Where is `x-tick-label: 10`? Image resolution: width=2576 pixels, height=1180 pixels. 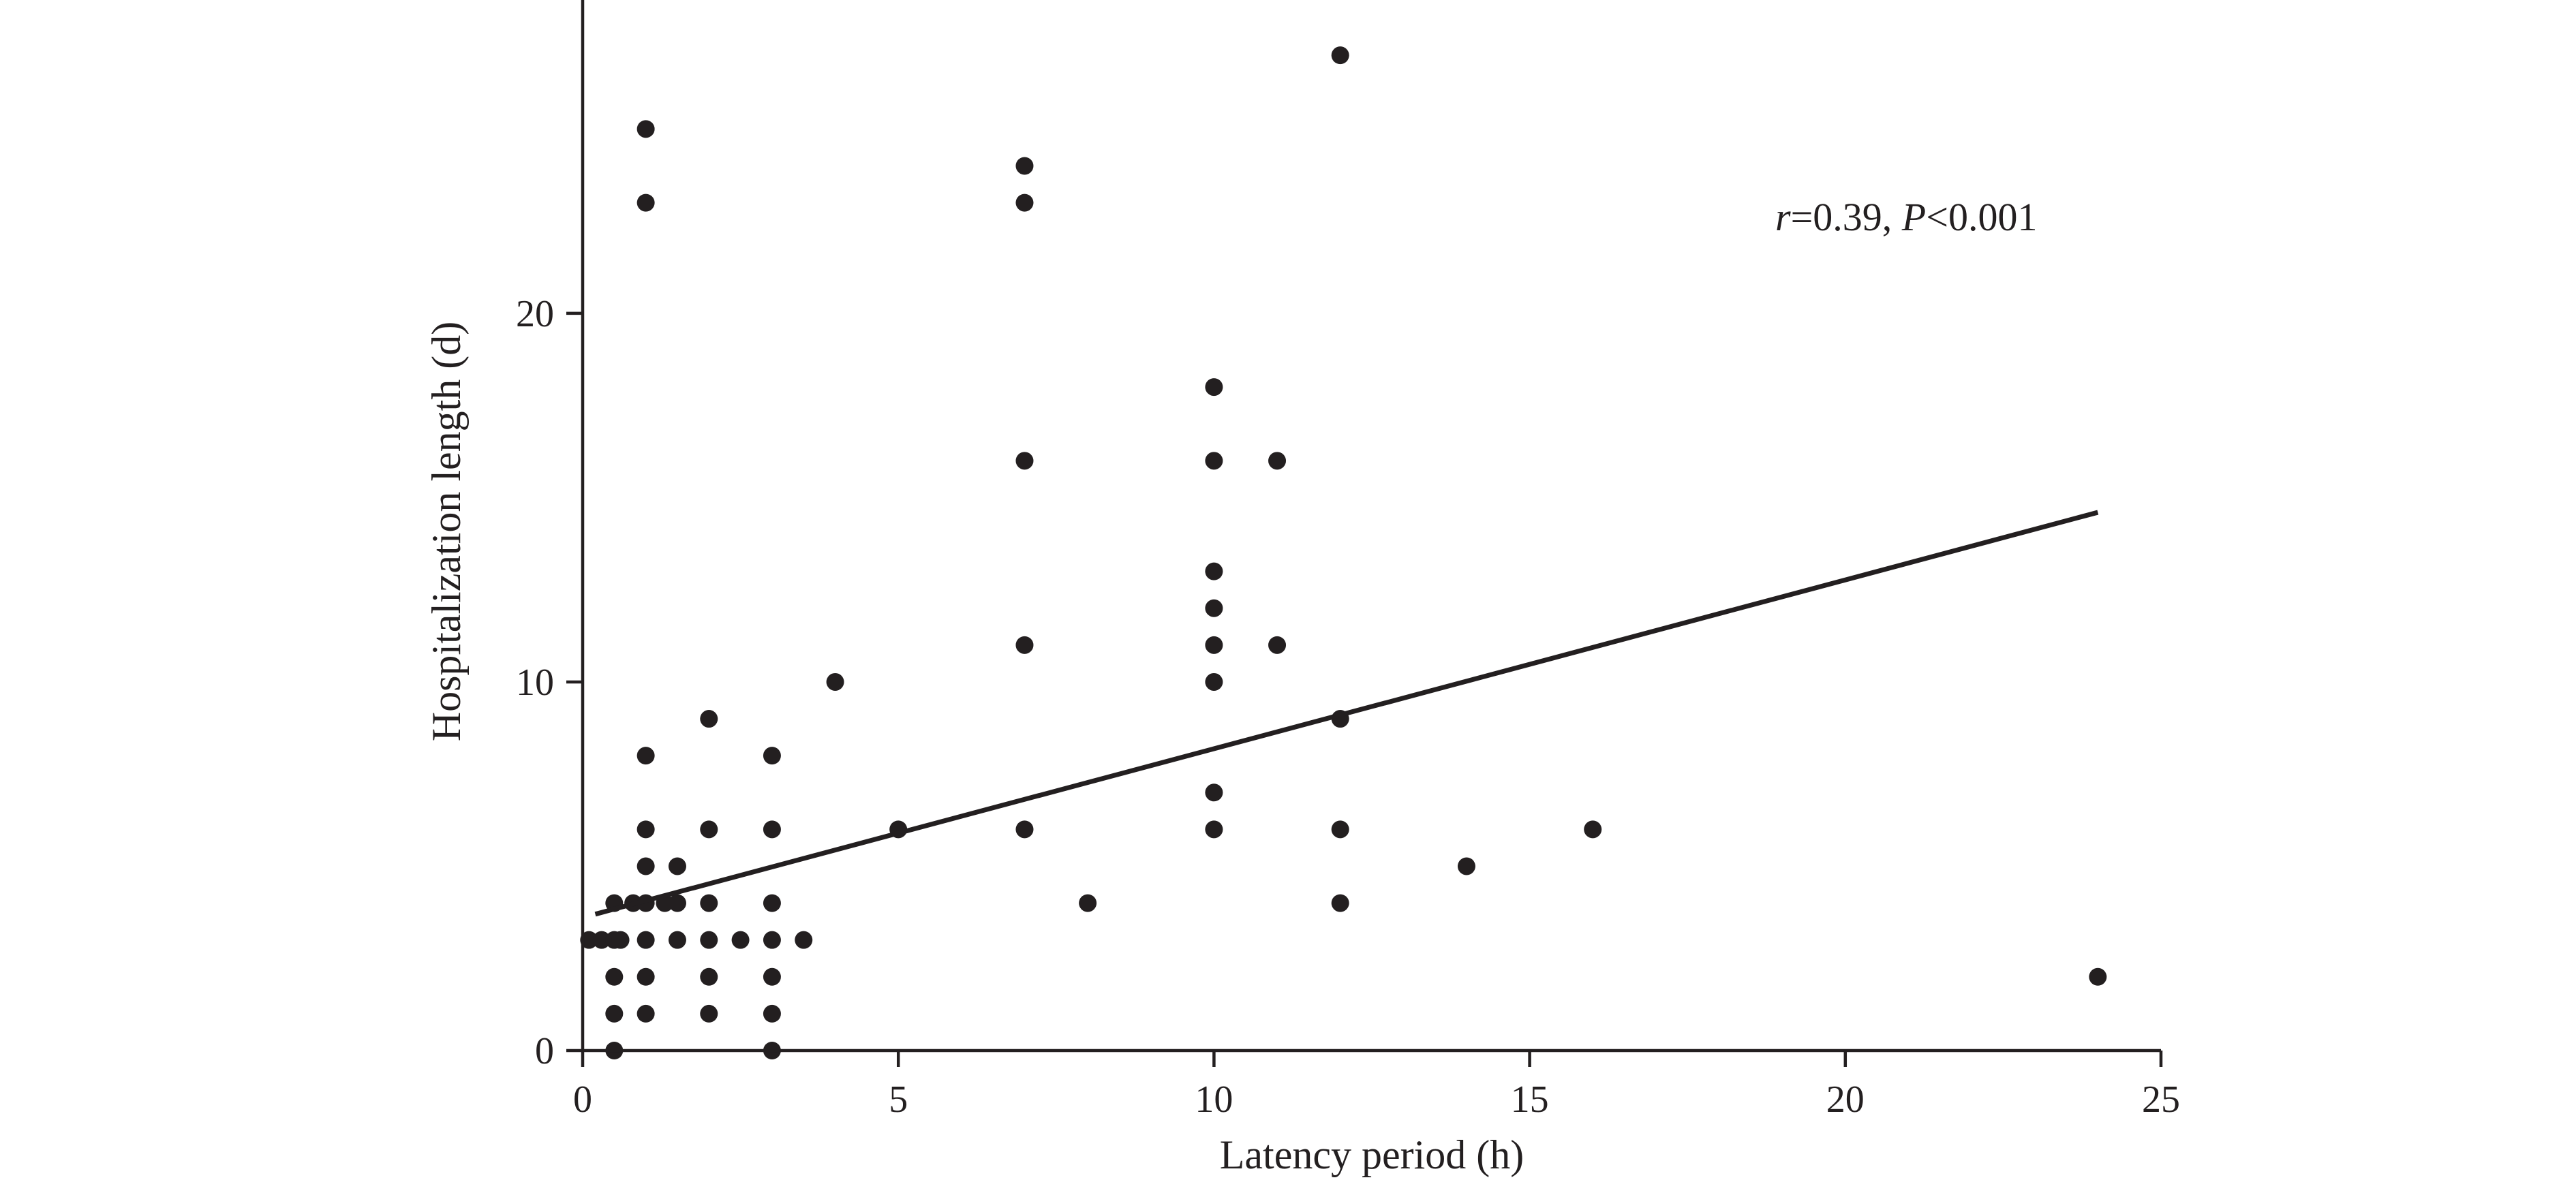
x-tick-label: 10 is located at coordinates (1214, 1099).